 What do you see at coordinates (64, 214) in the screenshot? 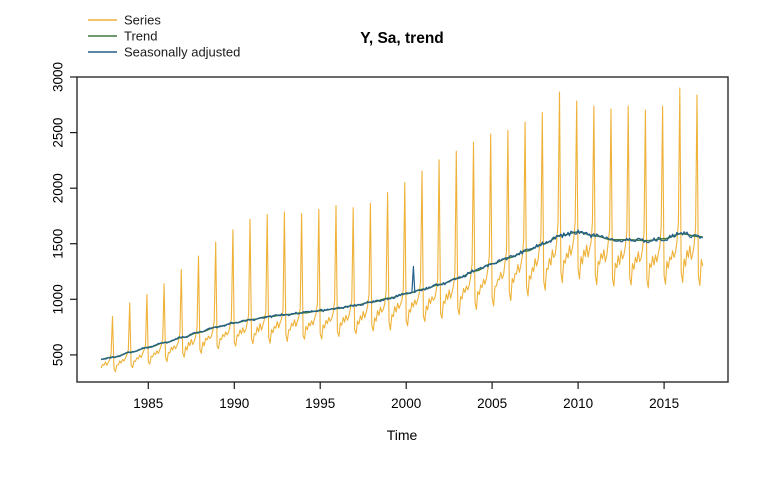
I see `y-axis: 500 1000 1500 2000 2500 3000` at bounding box center [64, 214].